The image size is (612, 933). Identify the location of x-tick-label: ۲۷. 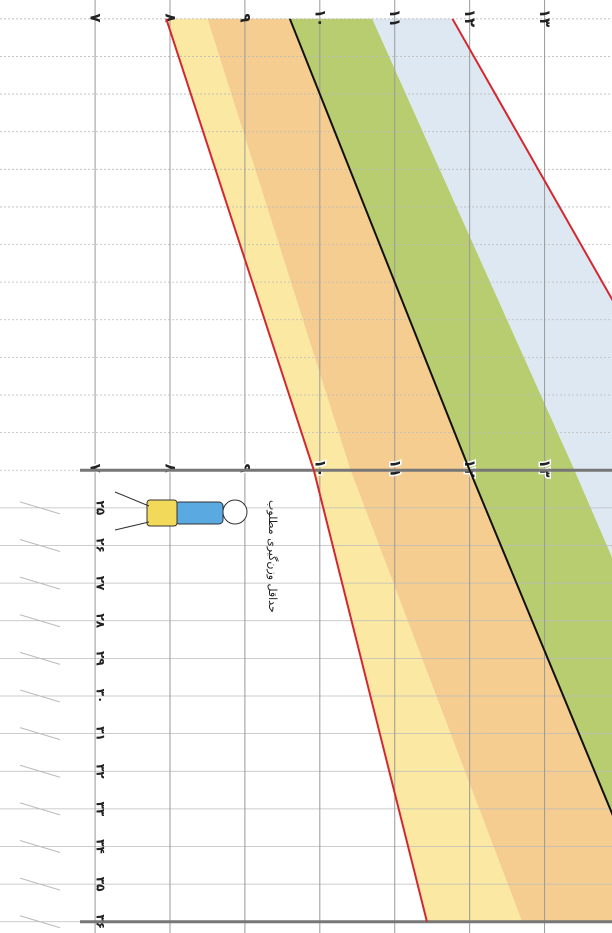
(101, 583).